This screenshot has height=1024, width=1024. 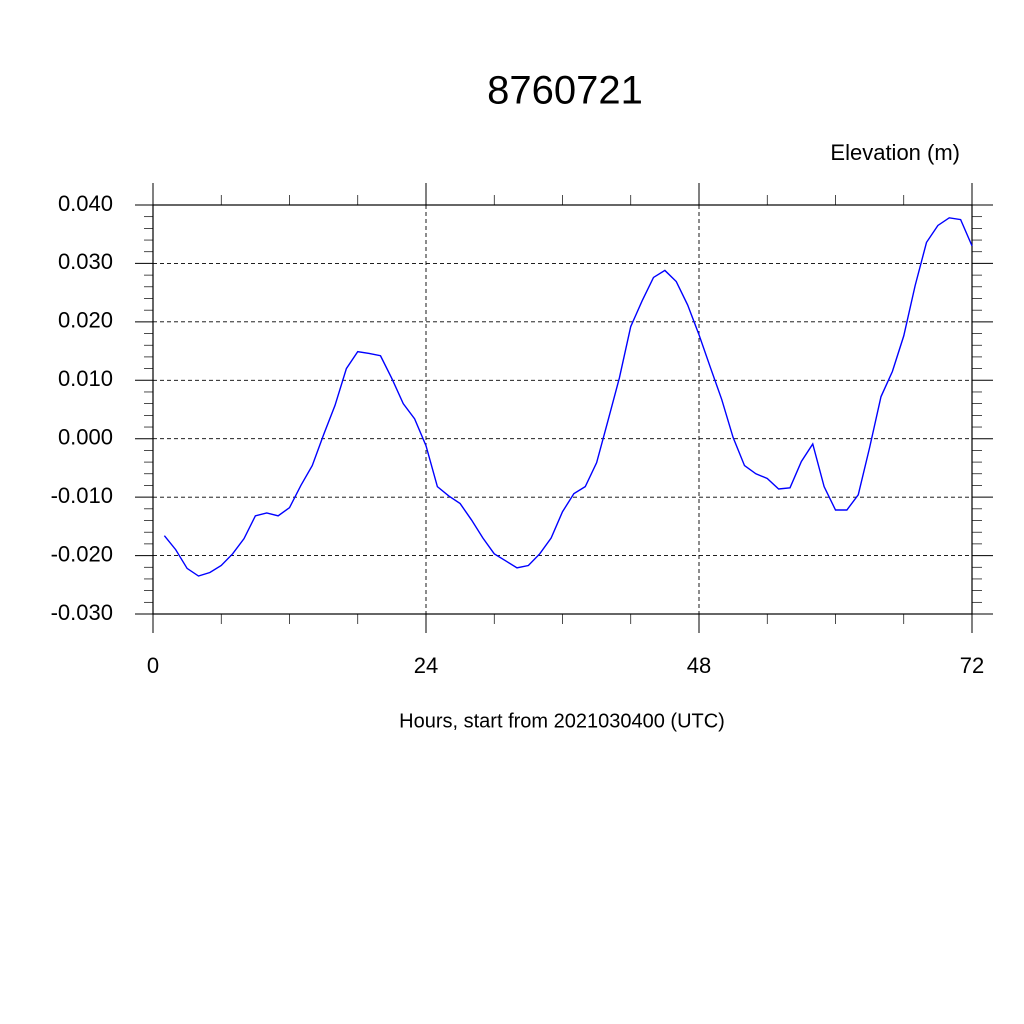 What do you see at coordinates (895, 152) in the screenshot?
I see `y-axis-label: Elevation (m)` at bounding box center [895, 152].